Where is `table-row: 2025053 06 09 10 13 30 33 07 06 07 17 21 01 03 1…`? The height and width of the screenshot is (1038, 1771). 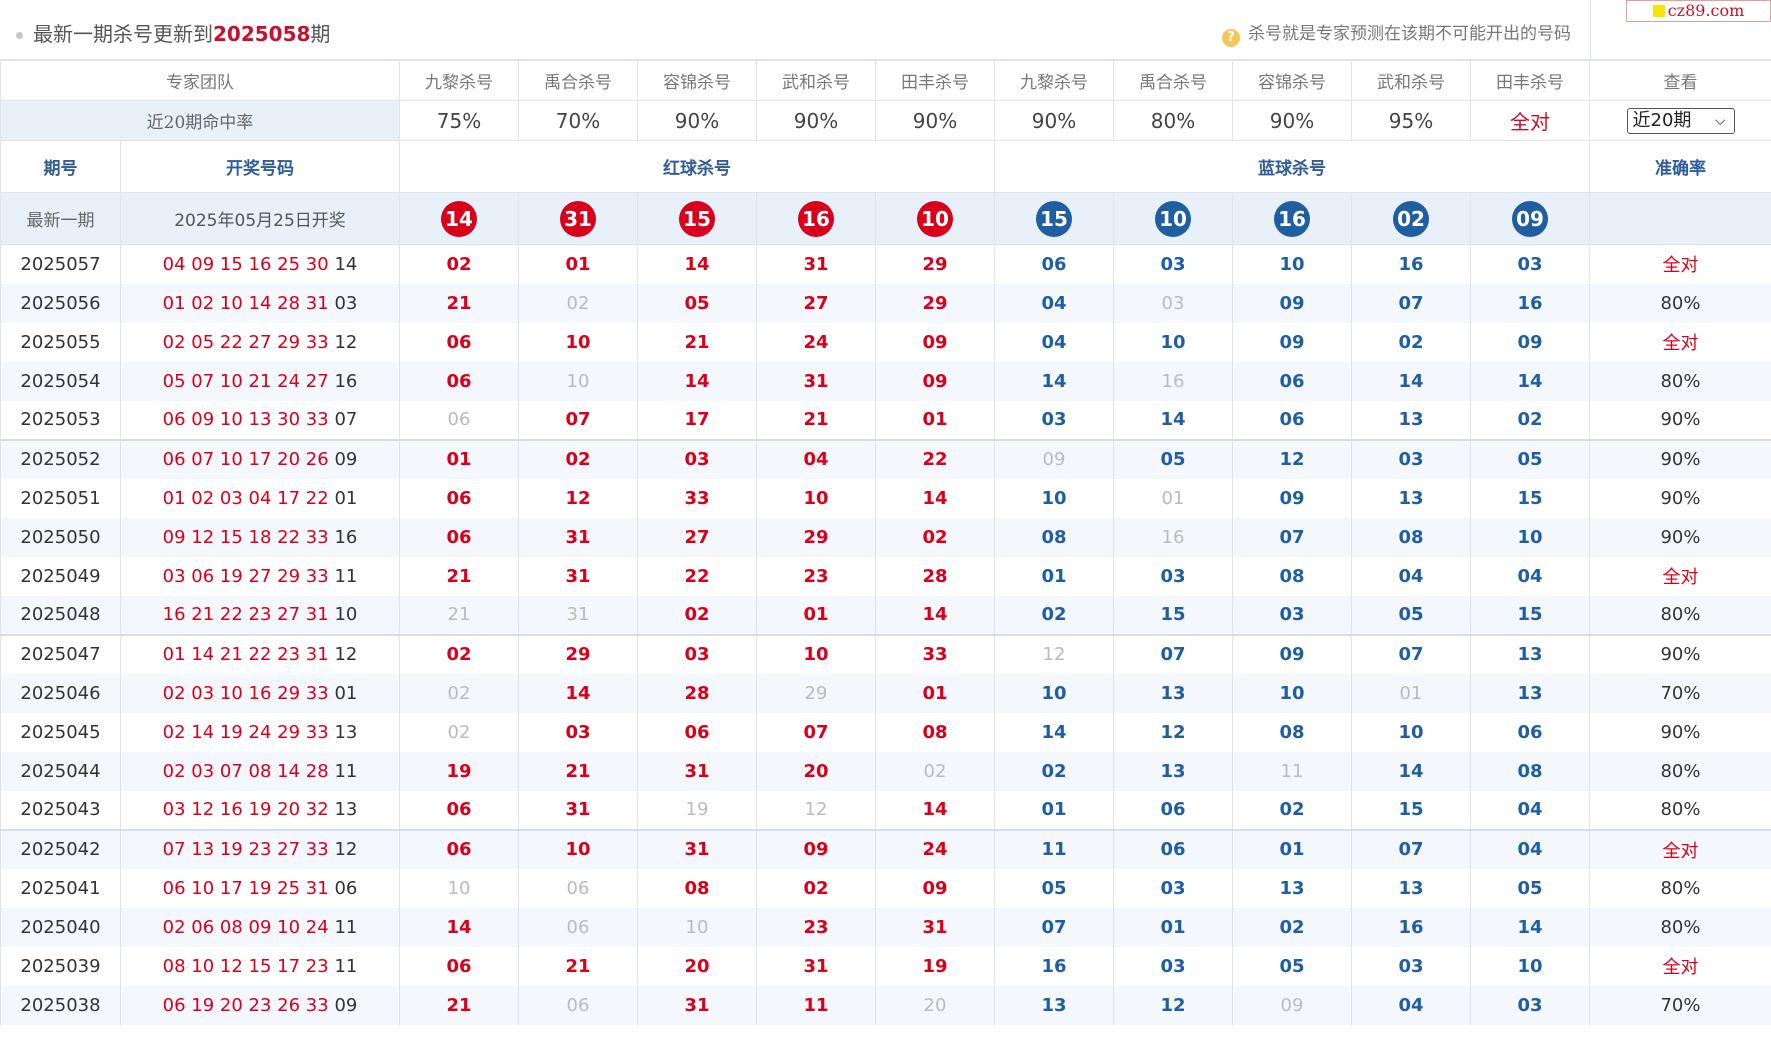 table-row: 2025053 06 09 10 13 30 33 07 06 07 17 21 01 03 1… is located at coordinates (885, 420).